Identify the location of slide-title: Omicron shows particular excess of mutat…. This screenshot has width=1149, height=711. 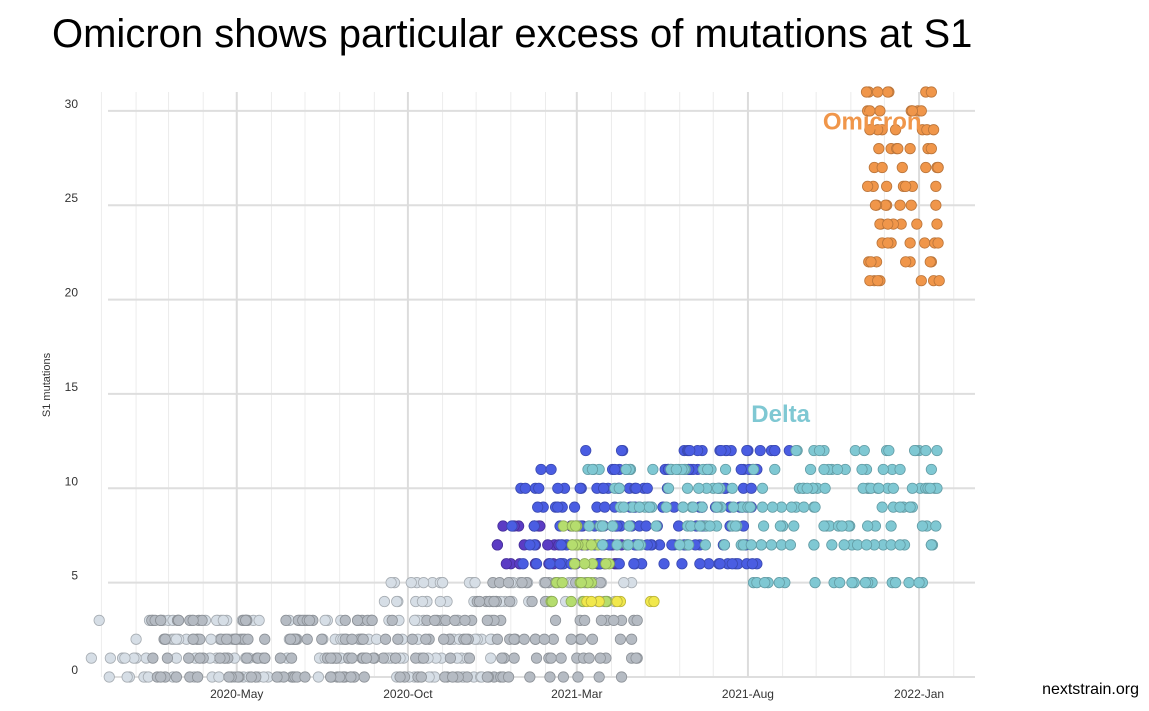
(512, 34).